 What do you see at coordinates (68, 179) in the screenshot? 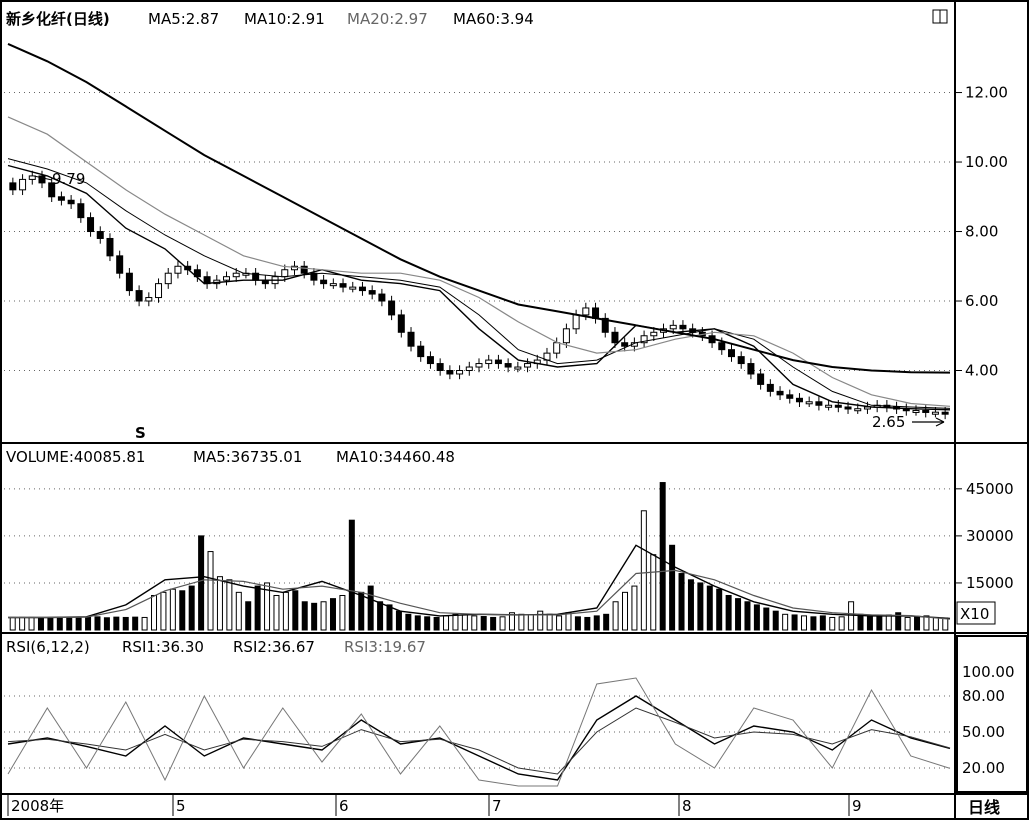
I see `high-price-label: 9.79` at bounding box center [68, 179].